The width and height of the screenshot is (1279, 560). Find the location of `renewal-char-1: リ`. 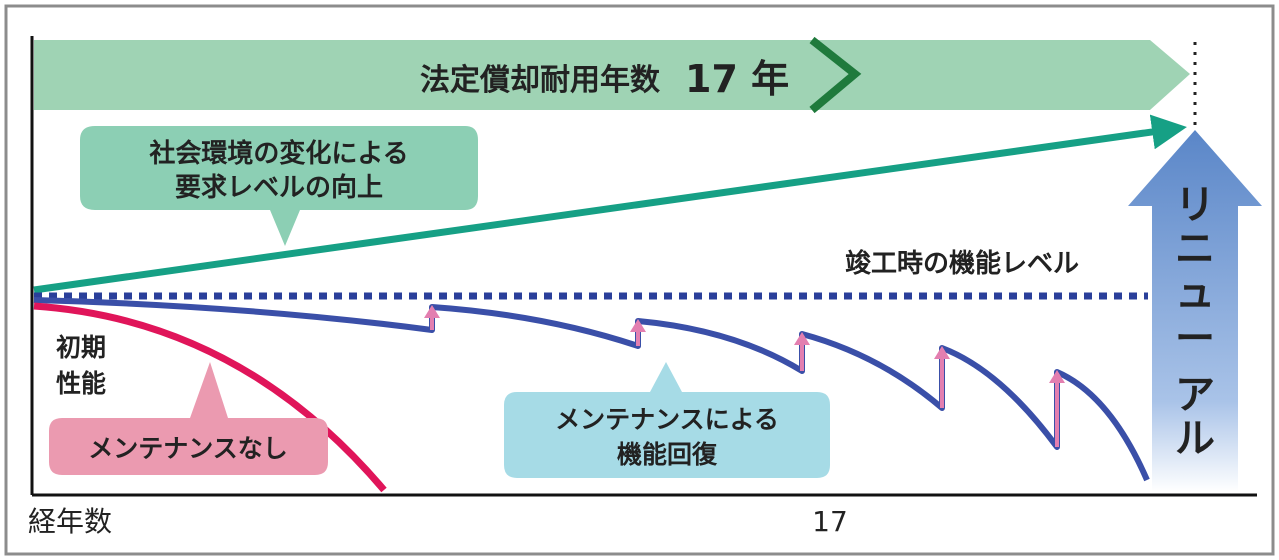

renewal-char-1: リ is located at coordinates (1195, 205).